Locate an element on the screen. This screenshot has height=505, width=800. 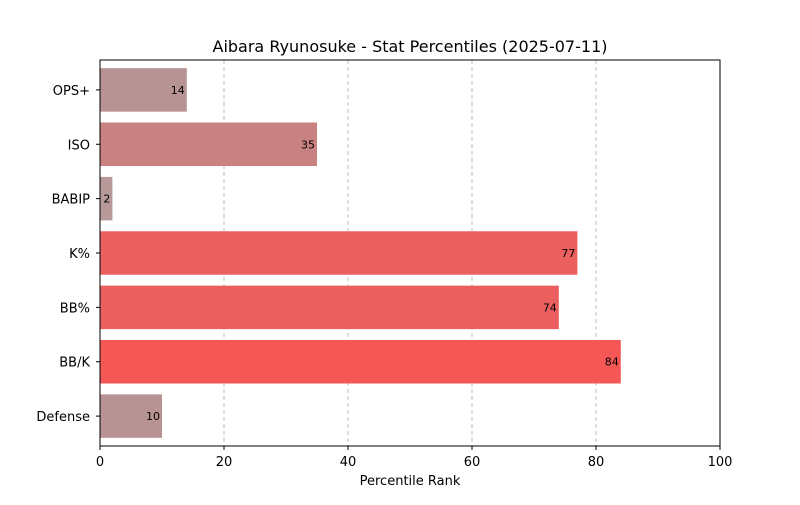
data-label-k: 77 is located at coordinates (568, 253).